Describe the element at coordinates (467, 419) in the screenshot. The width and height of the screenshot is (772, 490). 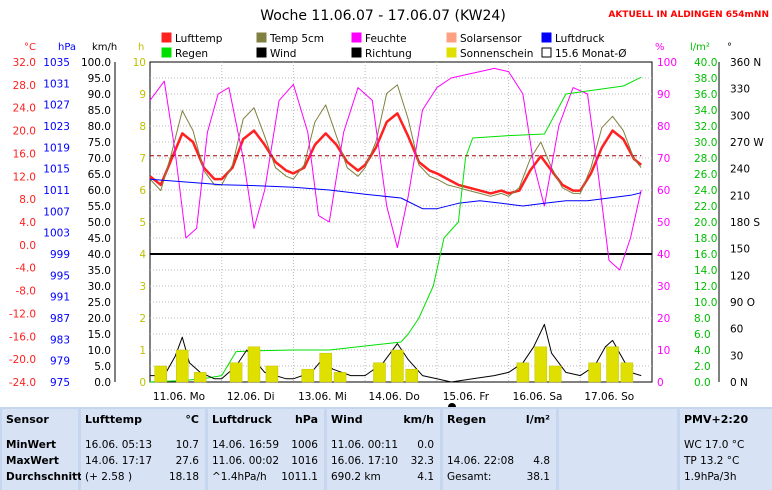
I see `regen-header: Regen` at that location.